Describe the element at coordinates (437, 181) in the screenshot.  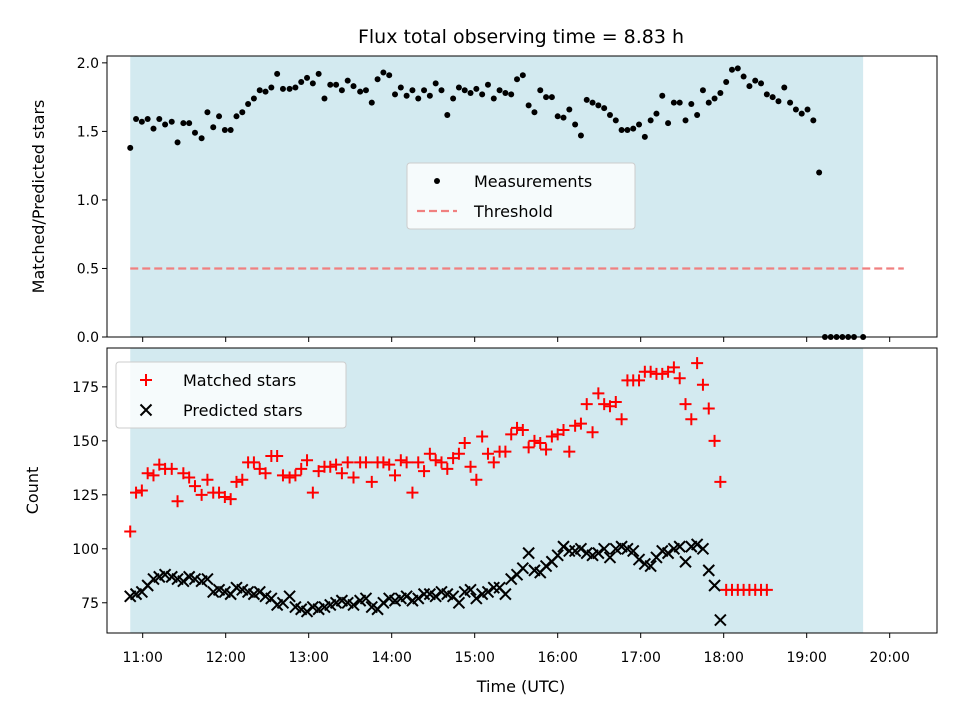
I see `legend-marker-swatch` at that location.